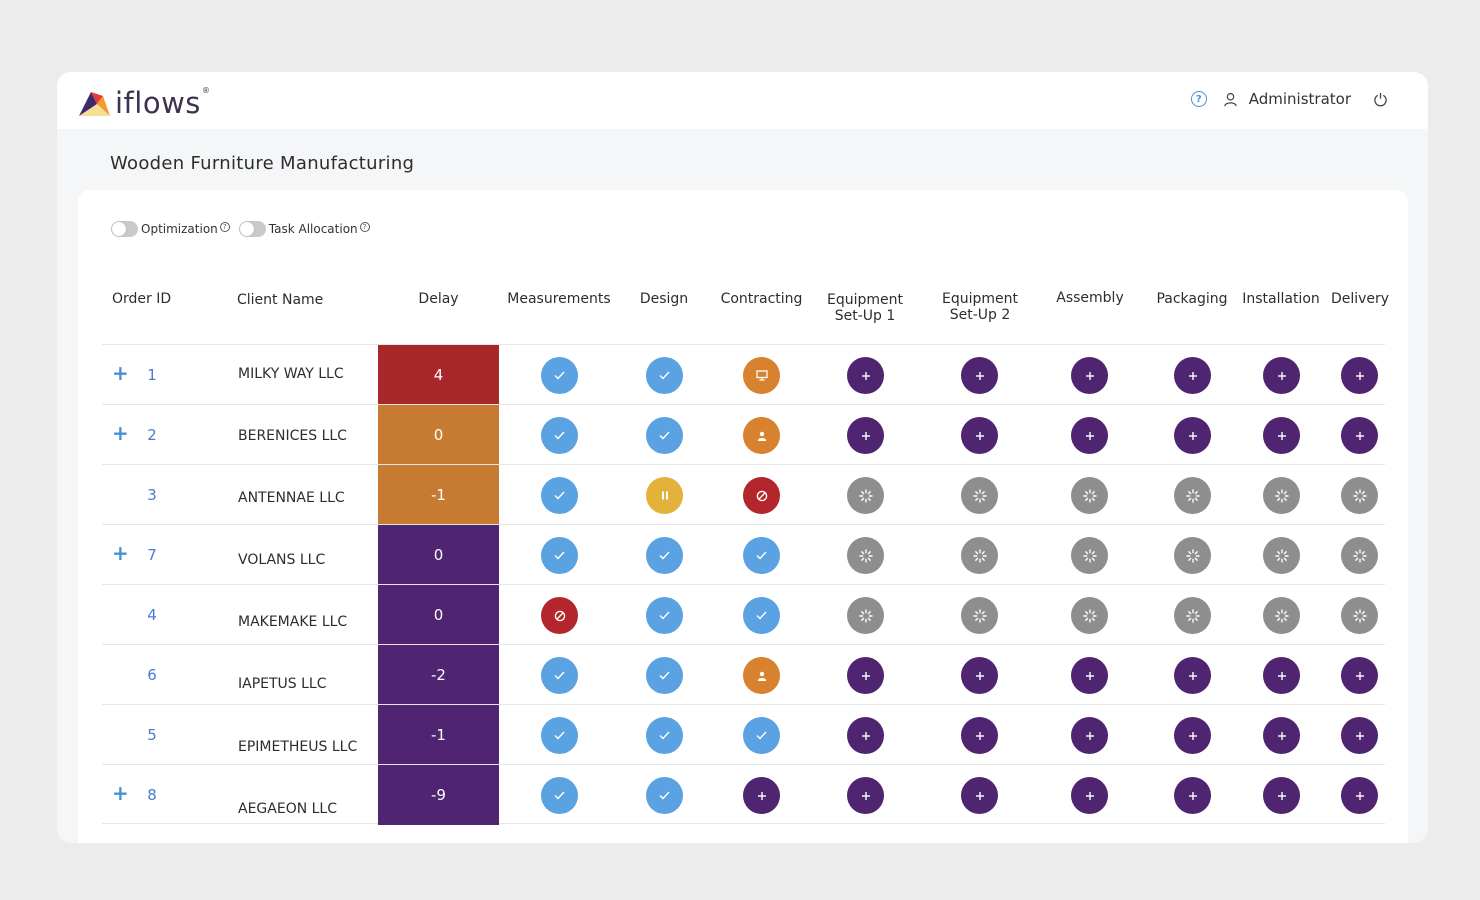  Describe the element at coordinates (1360, 299) in the screenshot. I see `column-header-delivery: Delivery` at that location.